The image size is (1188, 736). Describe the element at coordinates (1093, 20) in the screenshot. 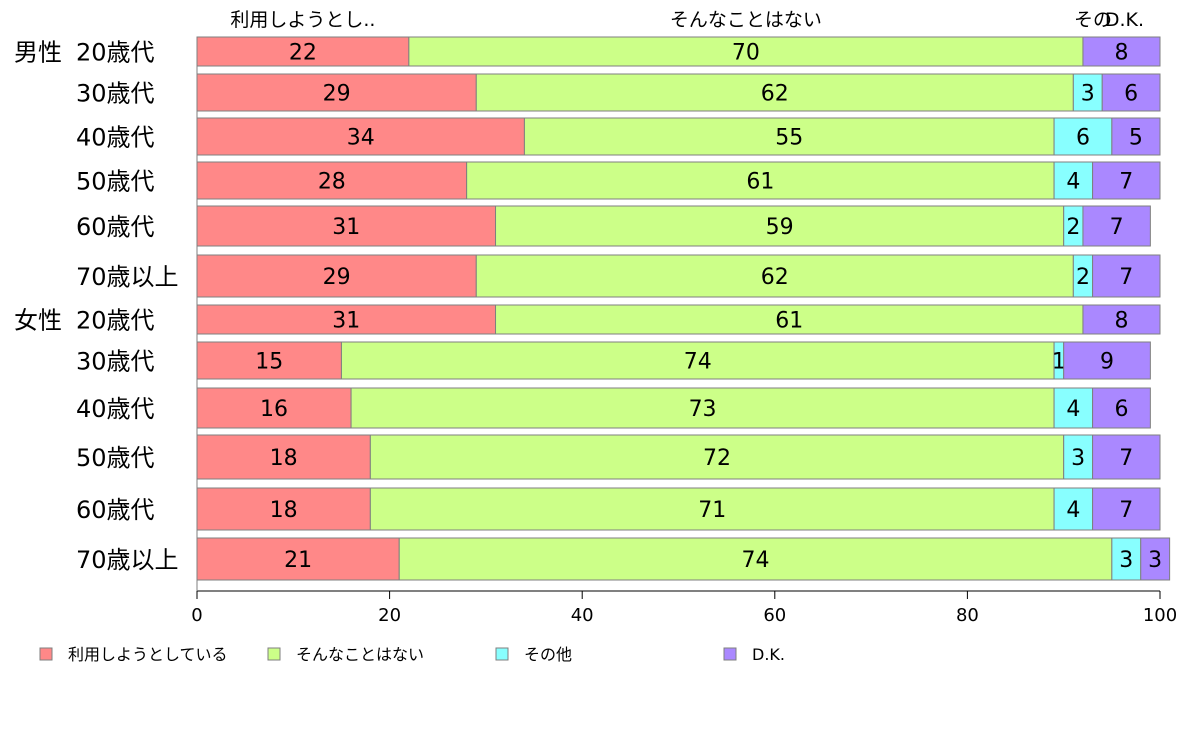

I see `series-header-2: その` at that location.